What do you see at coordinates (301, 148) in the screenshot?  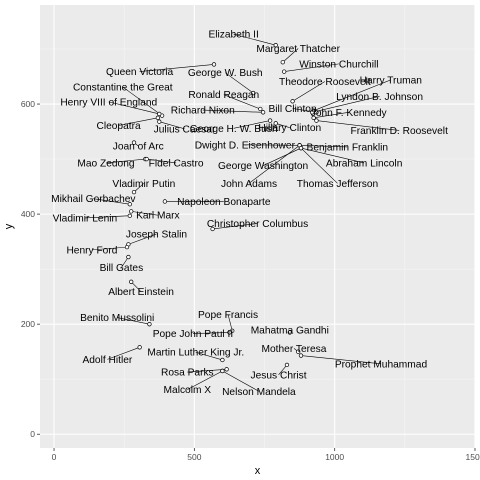 I see `point-thomas-jefferson` at bounding box center [301, 148].